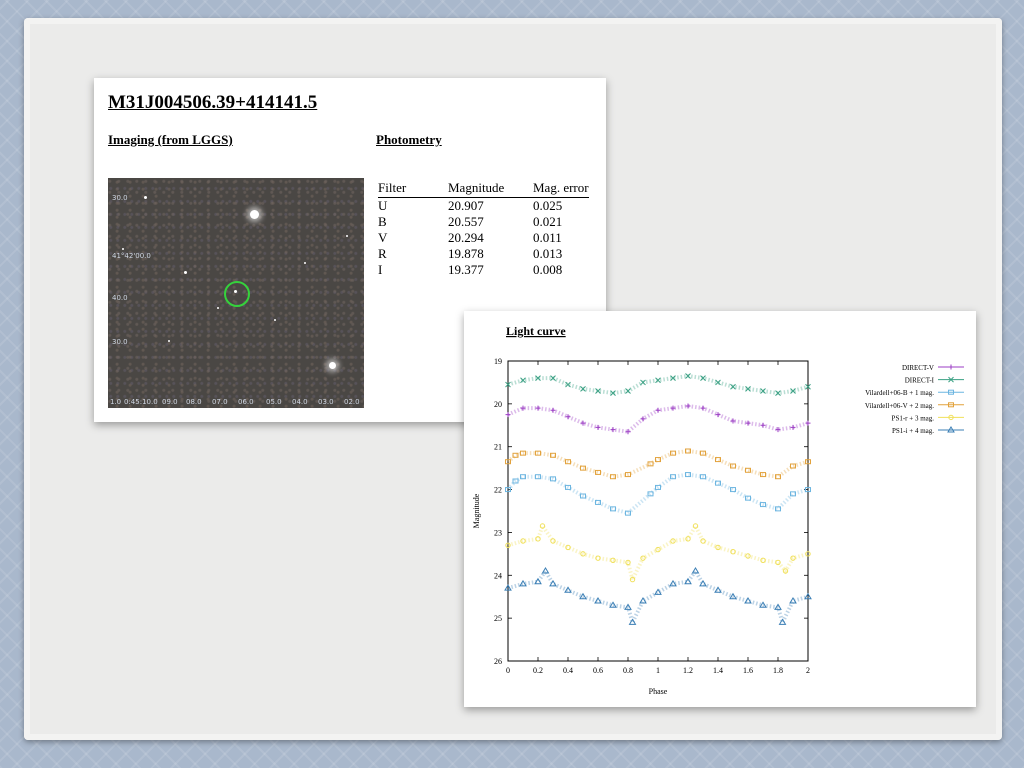 The image size is (1024, 768). I want to click on y-tick-label: 19, so click(498, 361).